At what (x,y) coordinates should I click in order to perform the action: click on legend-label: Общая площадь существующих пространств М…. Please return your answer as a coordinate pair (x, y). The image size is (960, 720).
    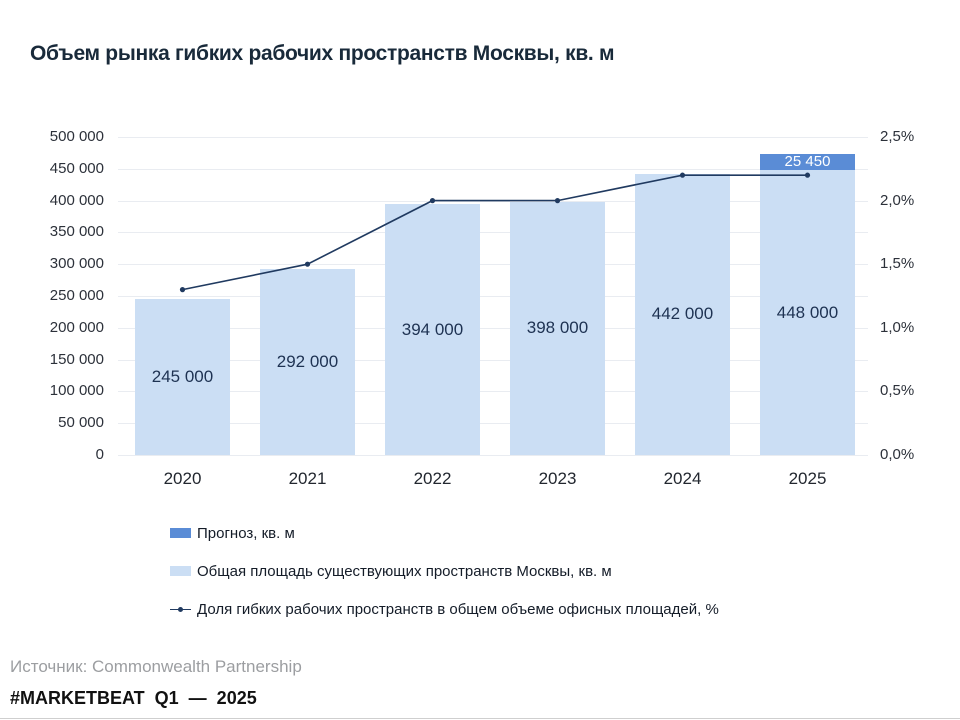
    Looking at the image, I should click on (404, 571).